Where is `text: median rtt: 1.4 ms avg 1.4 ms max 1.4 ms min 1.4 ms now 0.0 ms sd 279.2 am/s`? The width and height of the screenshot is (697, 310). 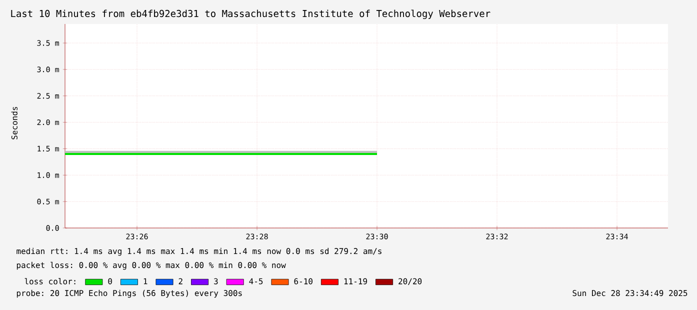 text: median rtt: 1.4 ms avg 1.4 ms max 1.4 ms min 1.4 ms now 0.0 ms sd 279.2 am/s is located at coordinates (199, 252).